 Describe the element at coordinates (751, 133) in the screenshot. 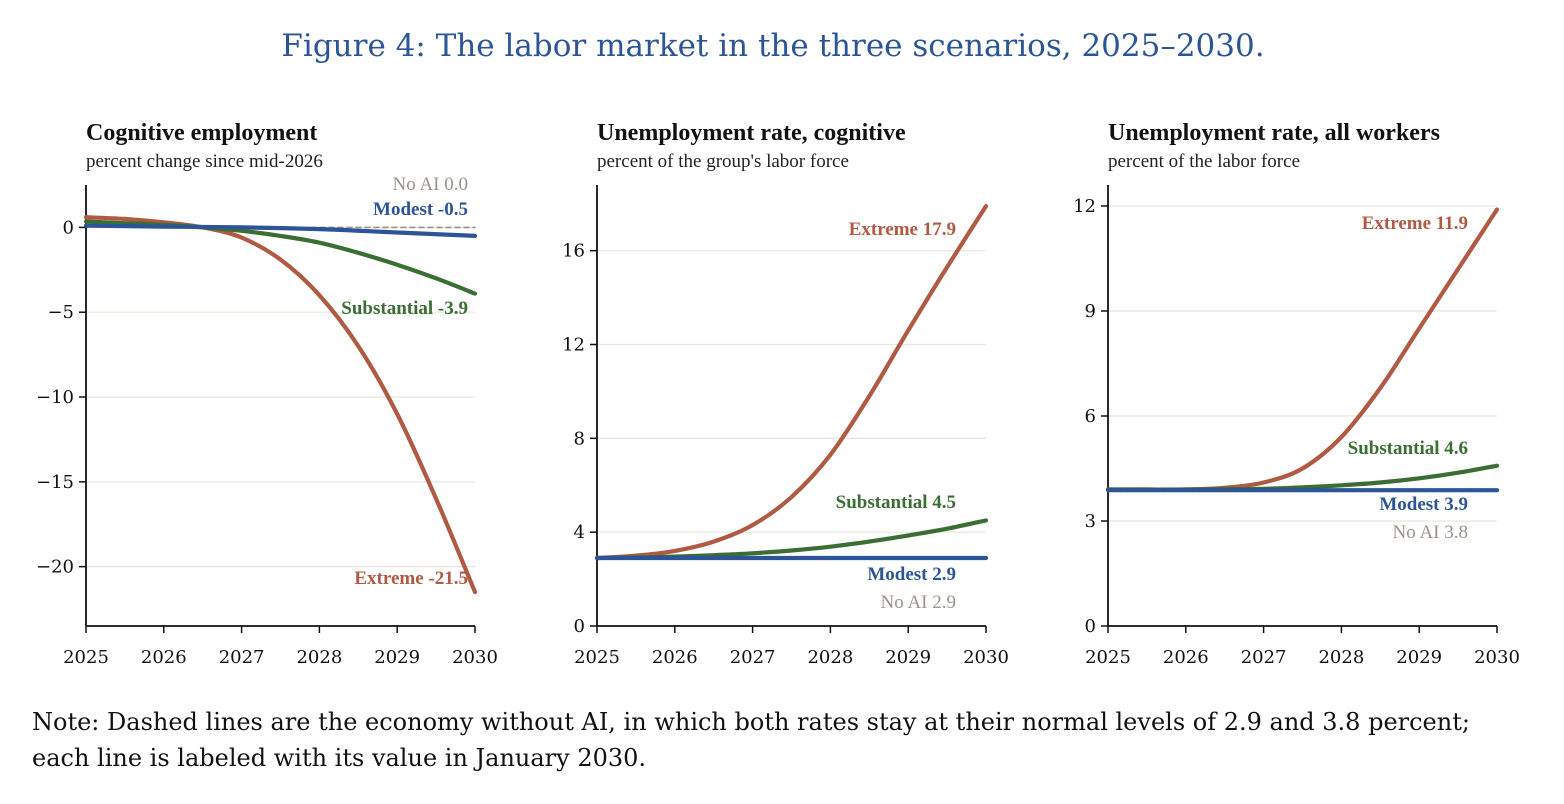

I see `chart-title: Unemployment rate, cognitive` at that location.